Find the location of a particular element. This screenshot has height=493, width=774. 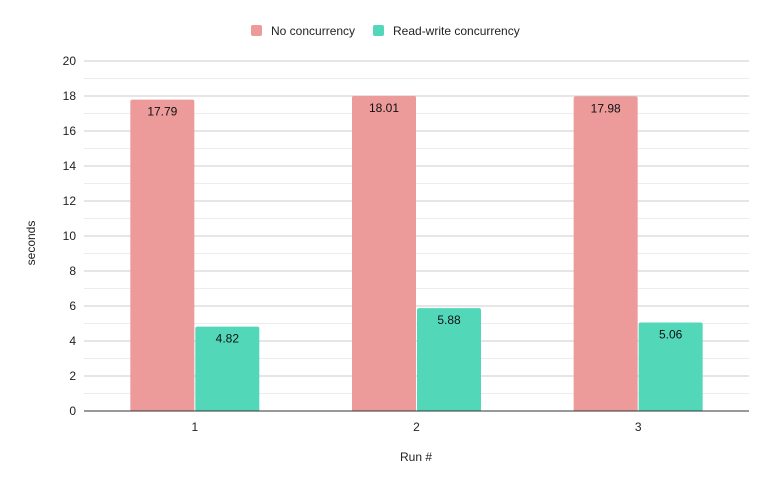

legend-label: No concurrency is located at coordinates (313, 31).